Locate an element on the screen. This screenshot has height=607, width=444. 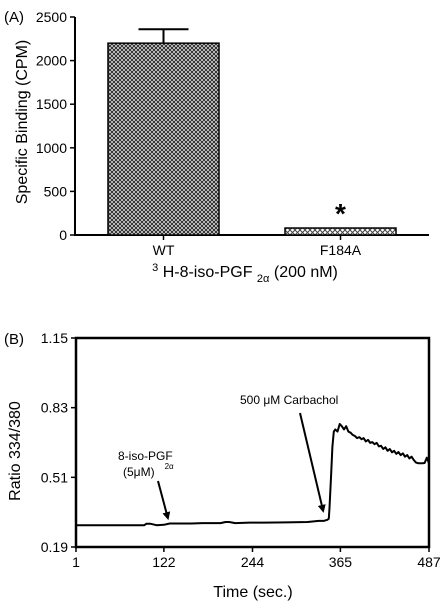
a-y-tick-label: 2000 is located at coordinates (51, 61).